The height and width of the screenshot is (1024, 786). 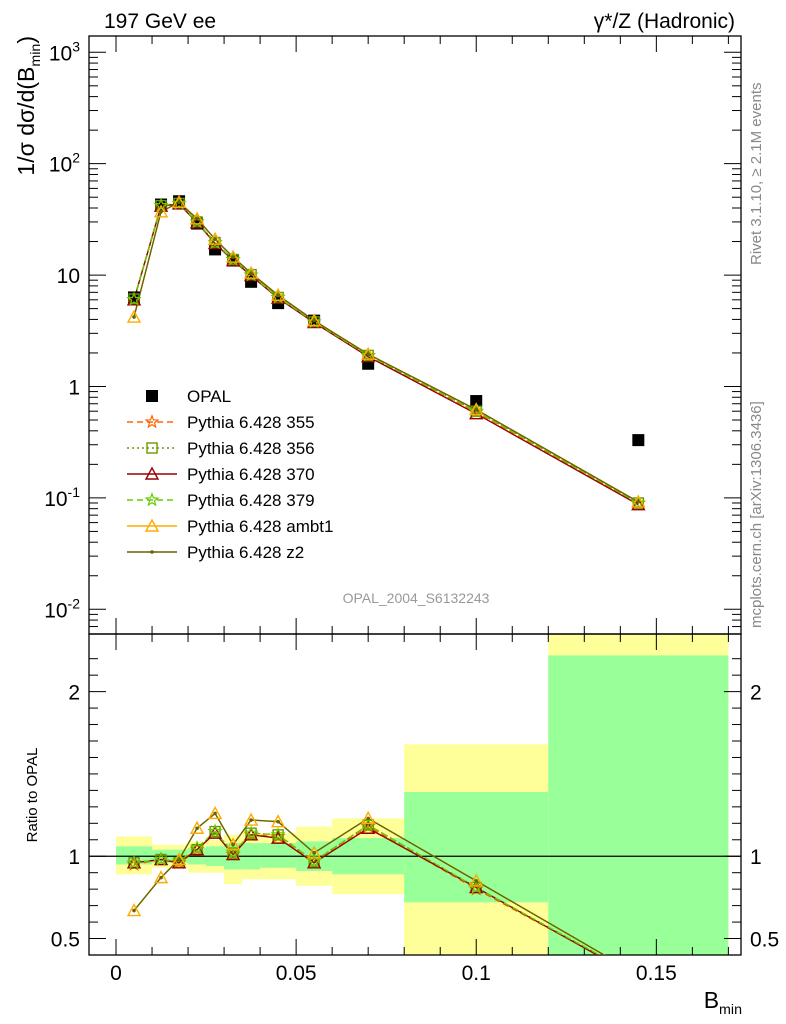 What do you see at coordinates (296, 973) in the screenshot?
I see `x-tick-label: 0.05` at bounding box center [296, 973].